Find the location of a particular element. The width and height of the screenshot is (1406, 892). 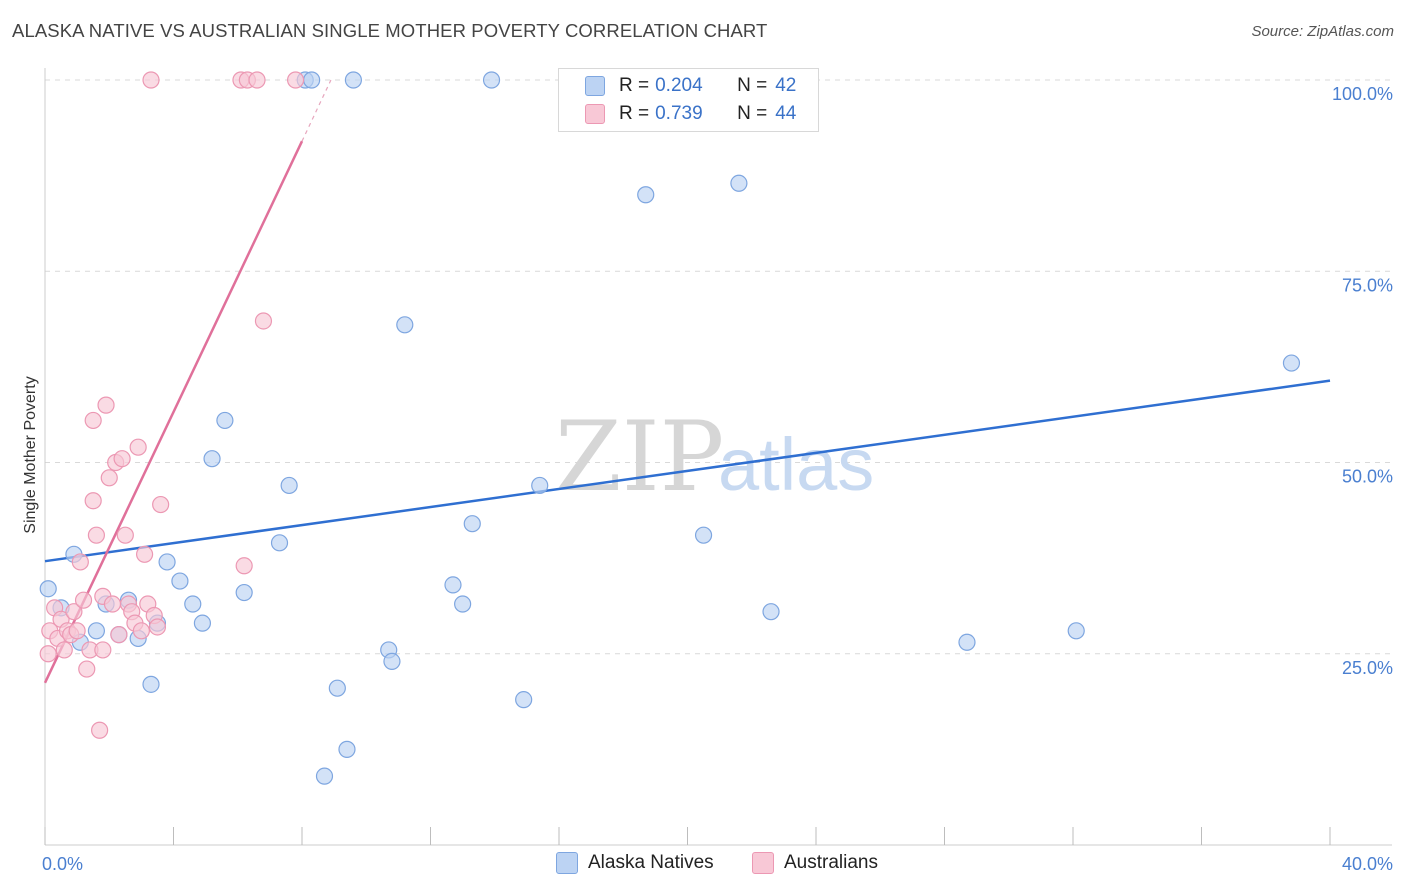

correlation-legend: R = 0.204 N = 42 R = 0.739 N = 44 is located at coordinates (688, 100).